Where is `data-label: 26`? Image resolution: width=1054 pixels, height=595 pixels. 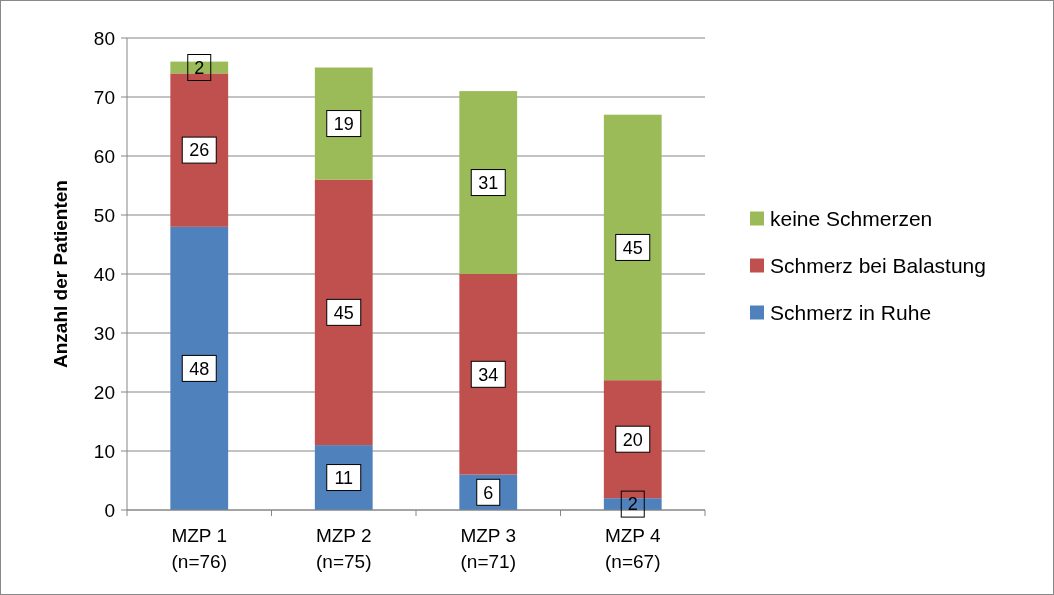 data-label: 26 is located at coordinates (199, 150).